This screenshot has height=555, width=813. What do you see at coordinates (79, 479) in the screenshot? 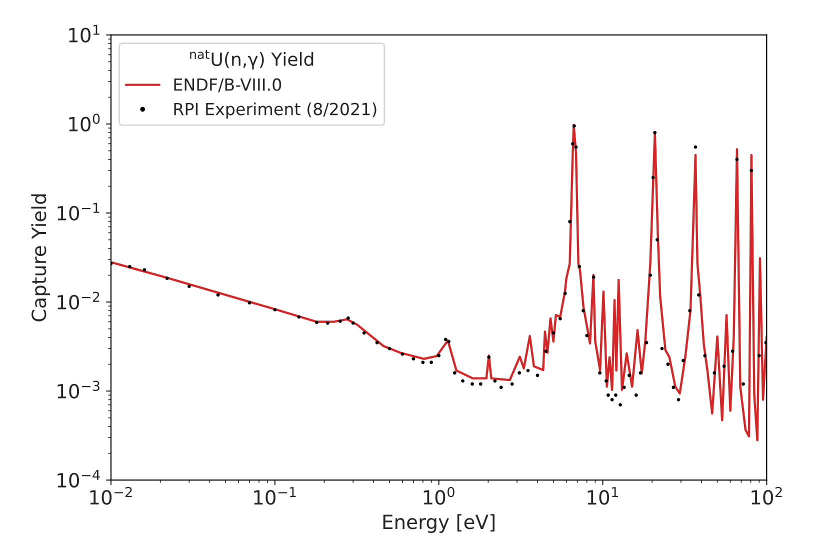
I see `y-tick-label: 10$^{−4}$` at bounding box center [79, 479].